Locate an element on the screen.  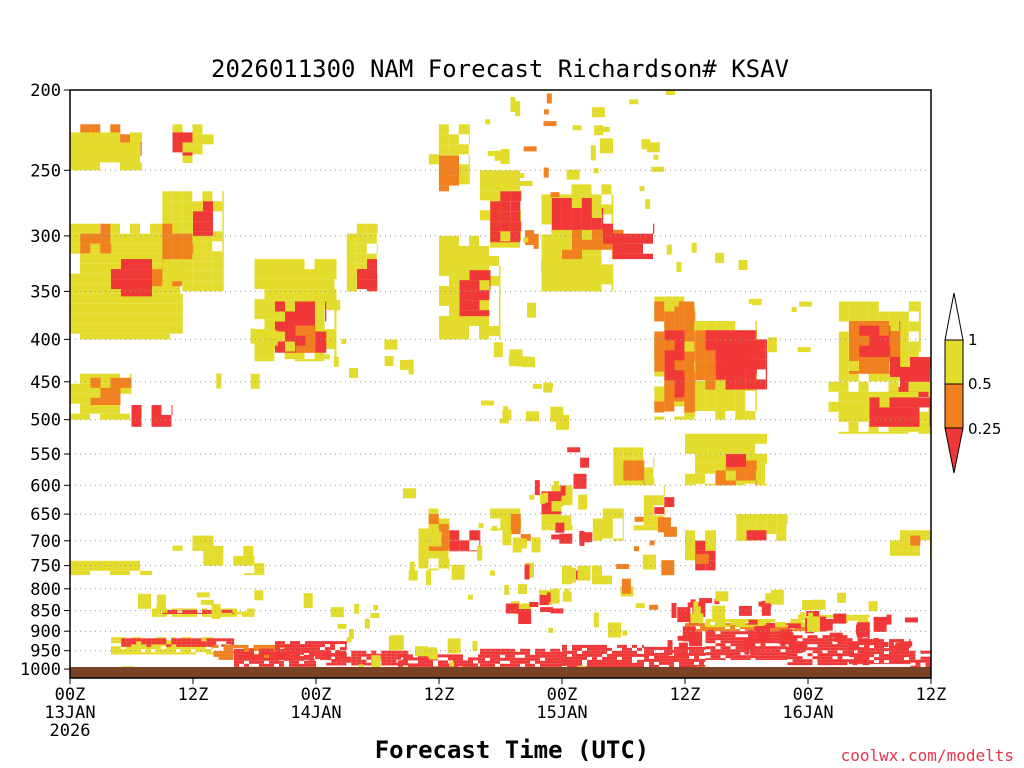
chart-title: 2026011300 NAM Forecast Richardson# KSAV is located at coordinates (500, 69).